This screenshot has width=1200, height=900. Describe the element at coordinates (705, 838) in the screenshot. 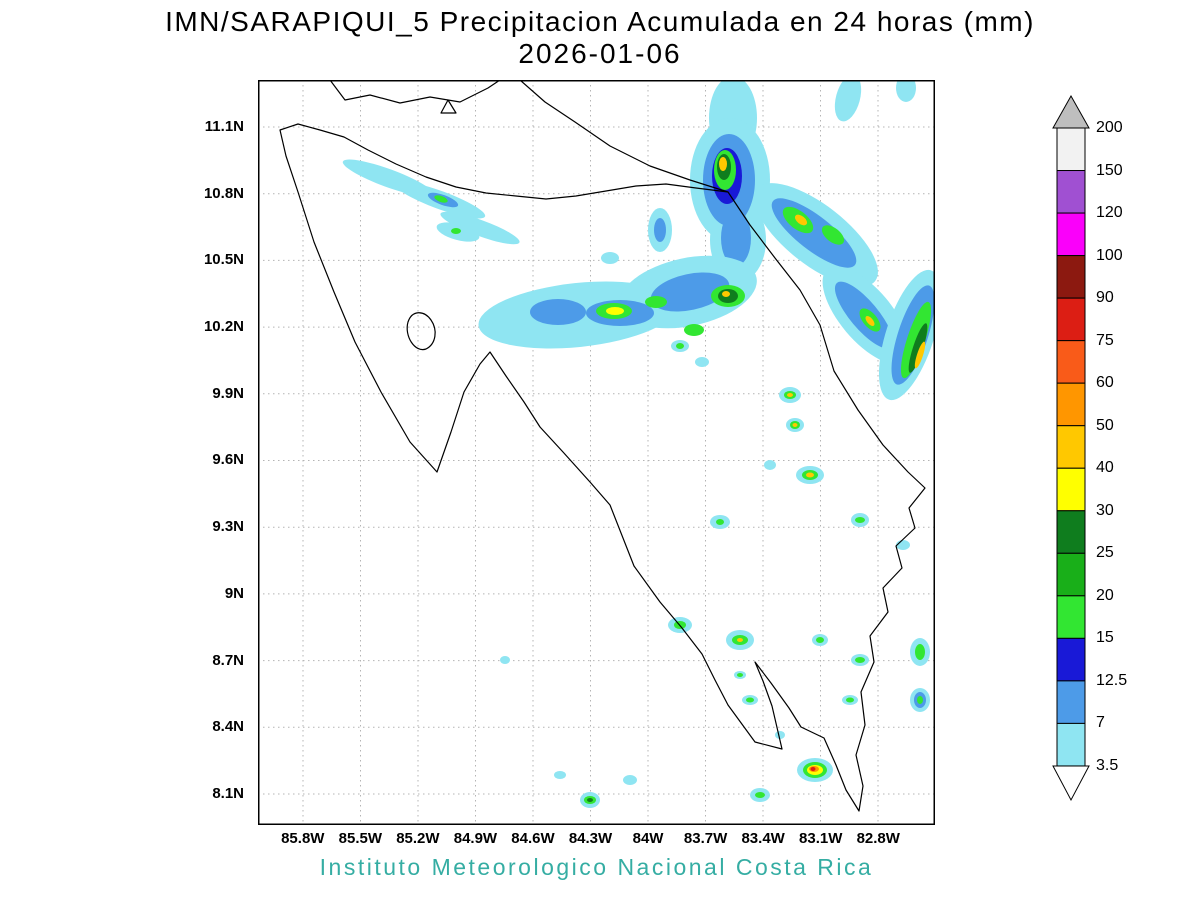

I see `lon-tick-label: 83.7W` at that location.